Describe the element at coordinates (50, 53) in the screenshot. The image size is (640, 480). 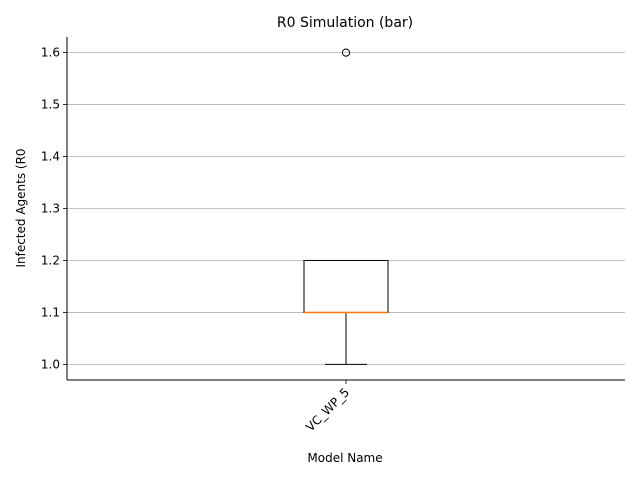
I see `y-tick-label: 1.6` at that location.